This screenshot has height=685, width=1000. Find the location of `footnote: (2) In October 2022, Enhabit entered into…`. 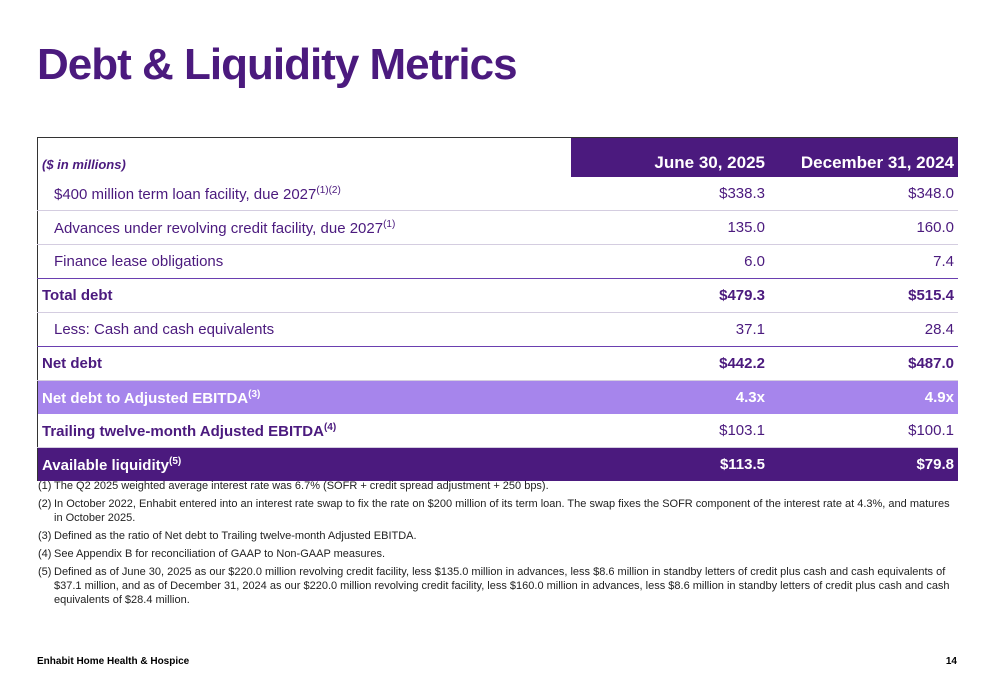

footnote: (2) In October 2022, Enhabit entered into… is located at coordinates (497, 511).